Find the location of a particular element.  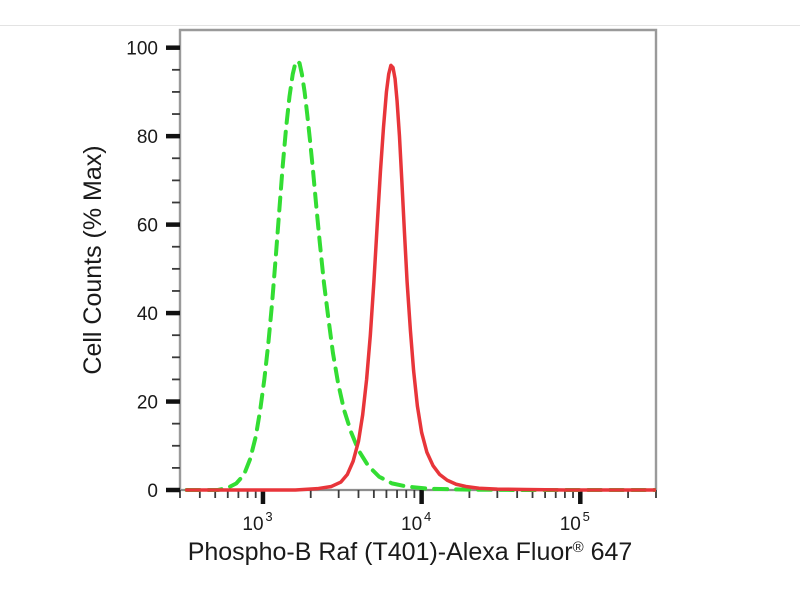

x-axis-title: Phospho-B Raf (T401)-Alexa Fluor® 647 is located at coordinates (410, 552).